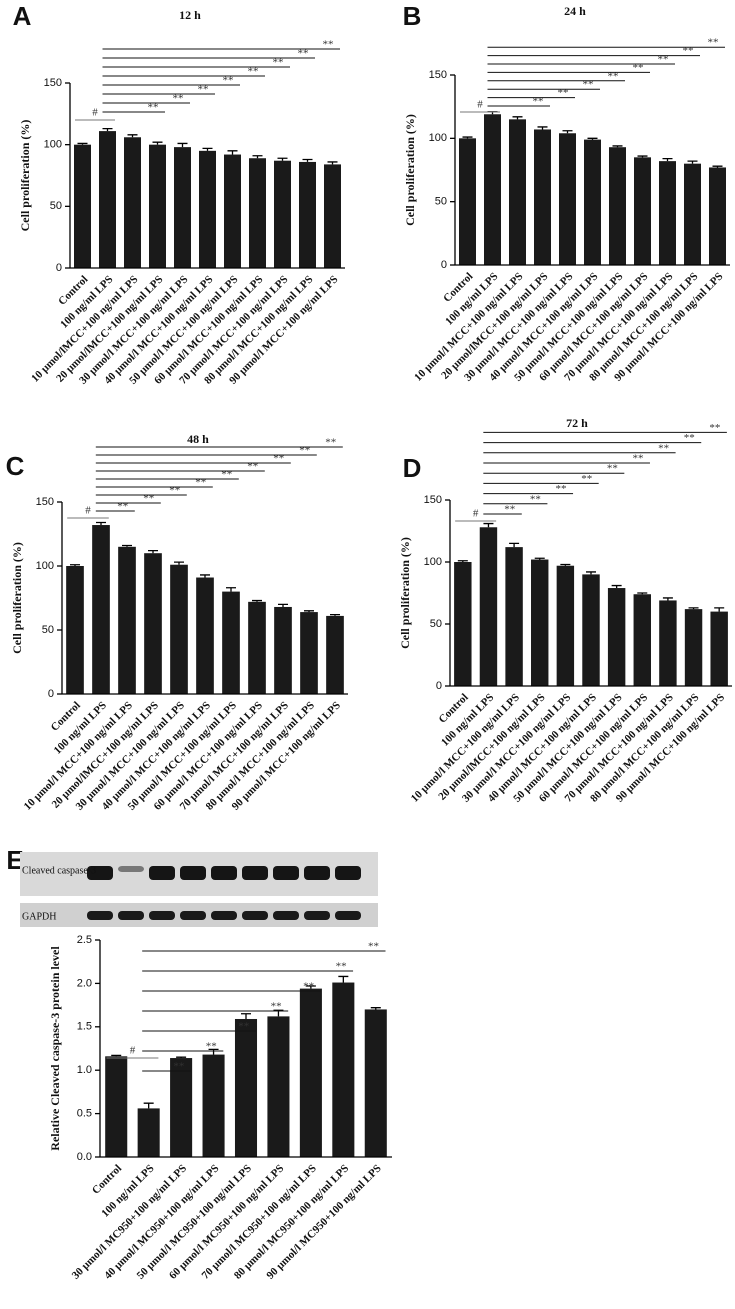 This screenshot has height=1309, width=735. What do you see at coordinates (55, 1048) in the screenshot?
I see `y-axis-label: Relative Cleaved caspase-3 protein level` at bounding box center [55, 1048].